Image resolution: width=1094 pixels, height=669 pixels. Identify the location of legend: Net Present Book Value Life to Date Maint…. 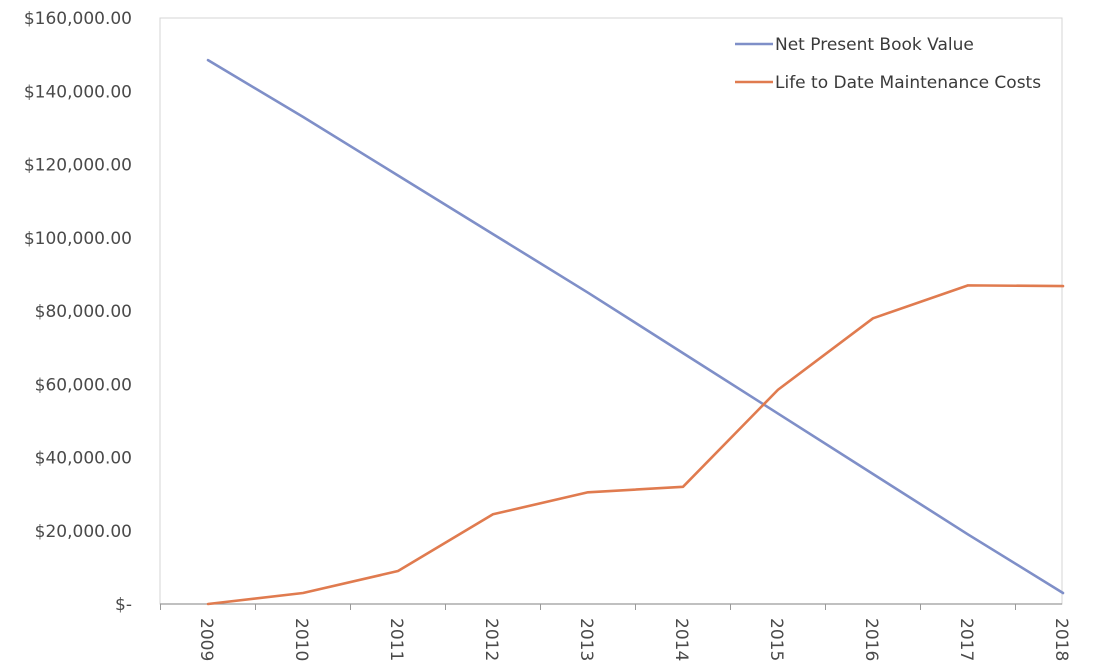
(888, 64).